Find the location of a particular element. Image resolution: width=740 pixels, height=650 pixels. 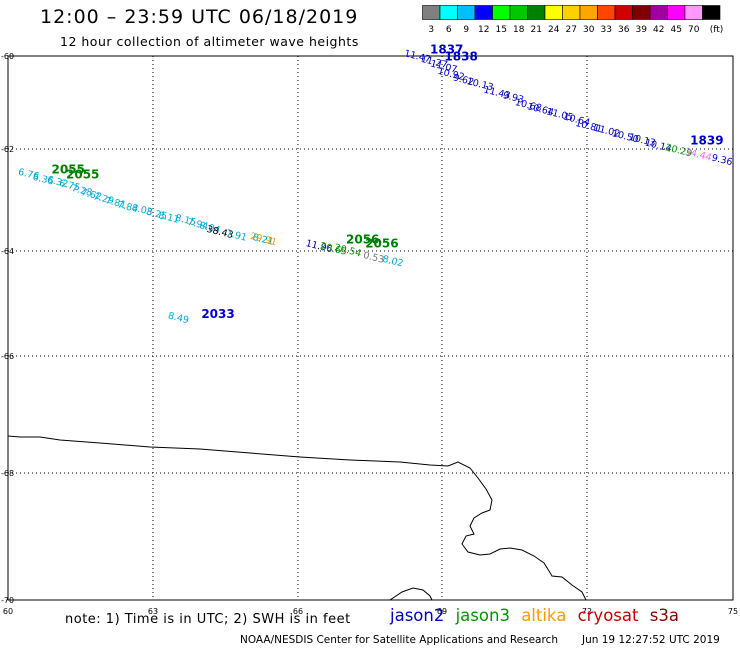

longitude-tick-label: 75 is located at coordinates (733, 611).